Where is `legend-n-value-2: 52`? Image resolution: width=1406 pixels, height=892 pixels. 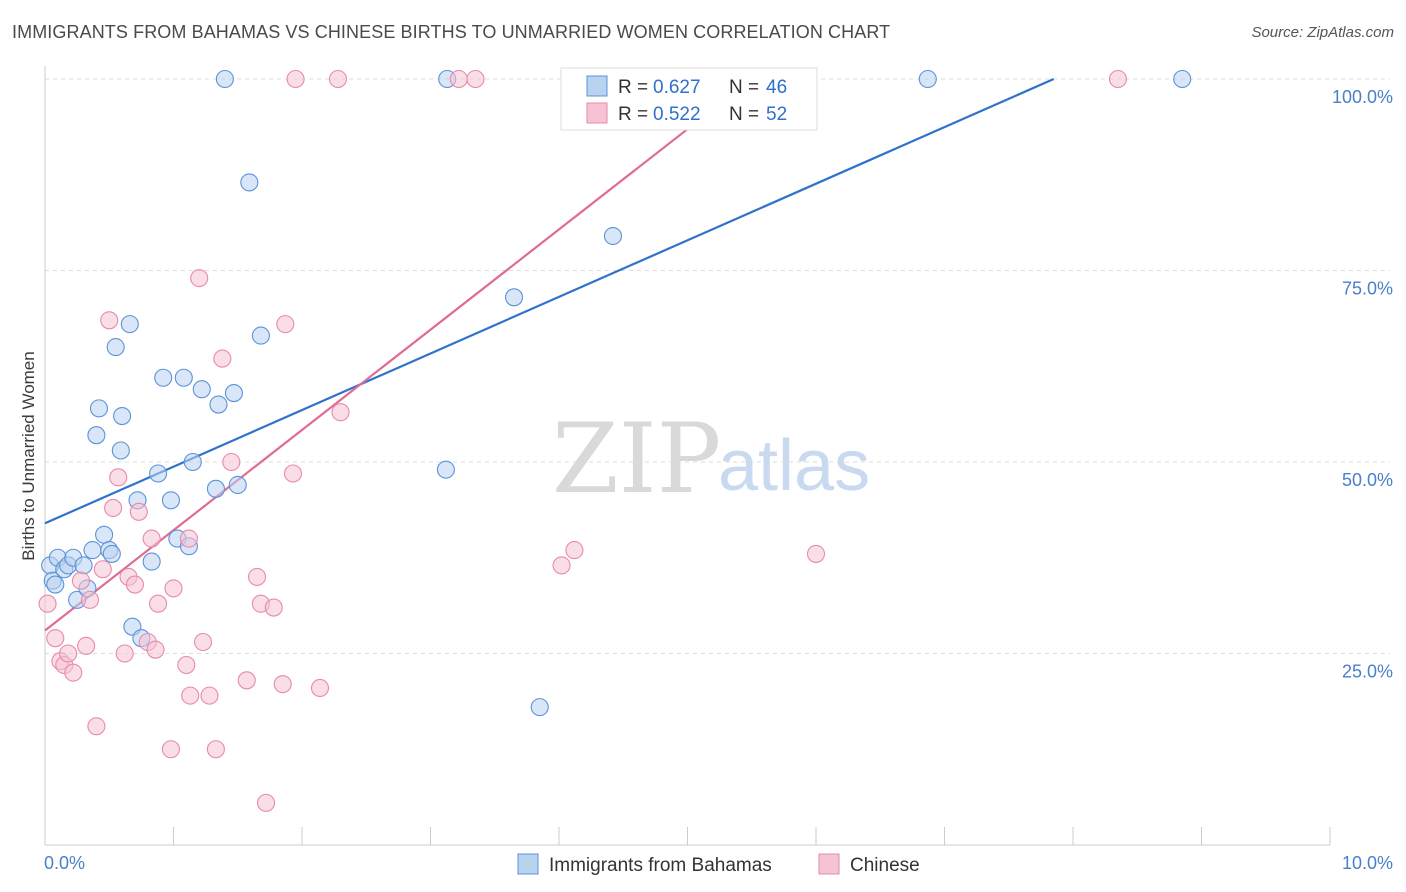 legend-n-value-2: 52 is located at coordinates (776, 114).